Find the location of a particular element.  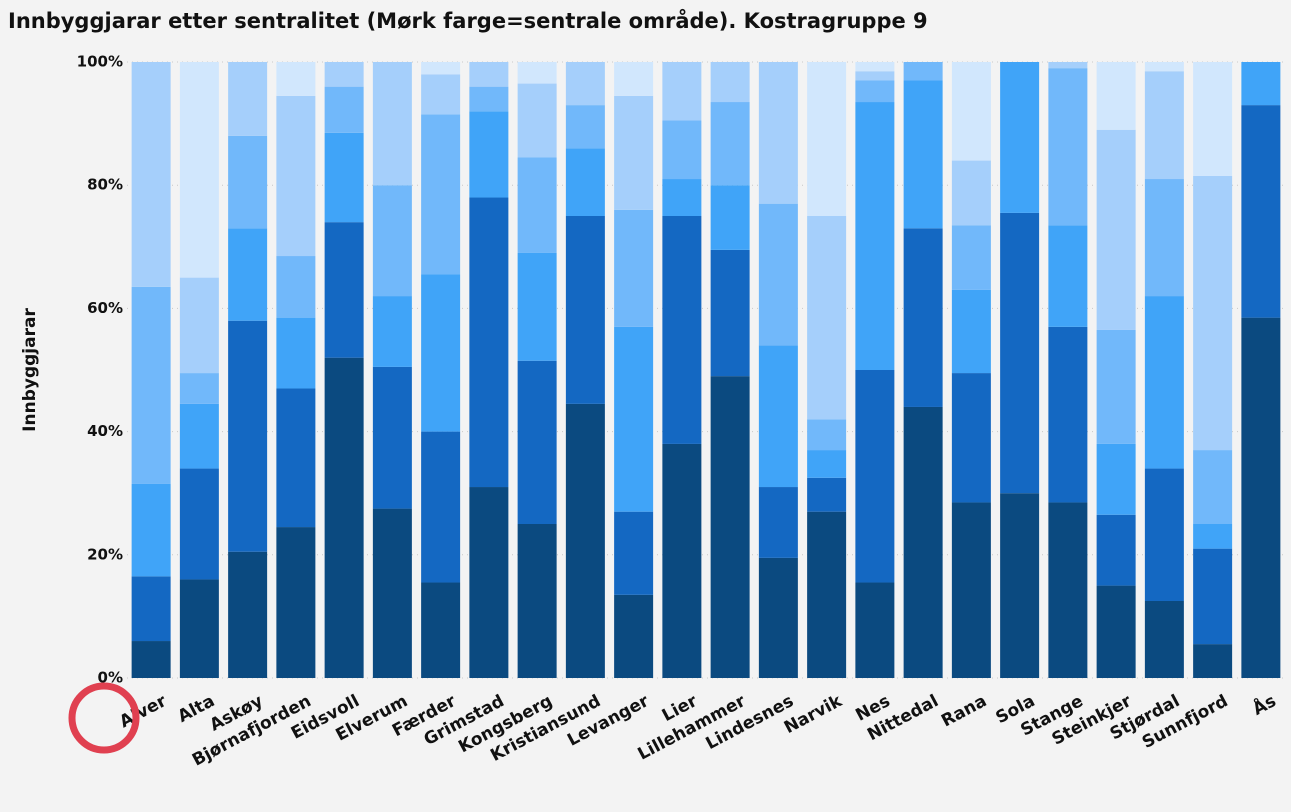

highlight-circle is located at coordinates (104, 718).